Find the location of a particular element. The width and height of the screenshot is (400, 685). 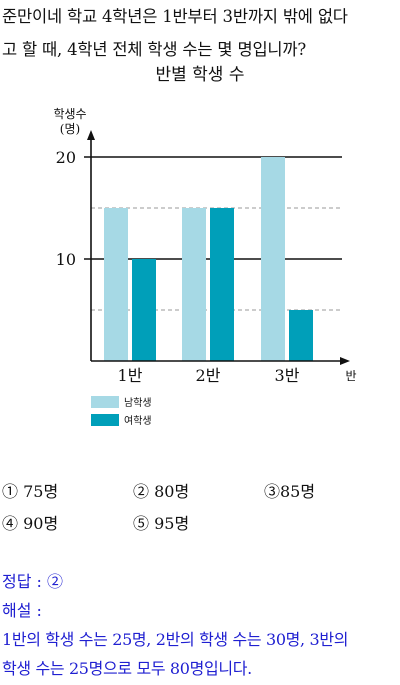

explanation-line-1: 1반의 학생 수는 25명, 2반의 학생 수는 30명, 3반의 is located at coordinates (175, 639).